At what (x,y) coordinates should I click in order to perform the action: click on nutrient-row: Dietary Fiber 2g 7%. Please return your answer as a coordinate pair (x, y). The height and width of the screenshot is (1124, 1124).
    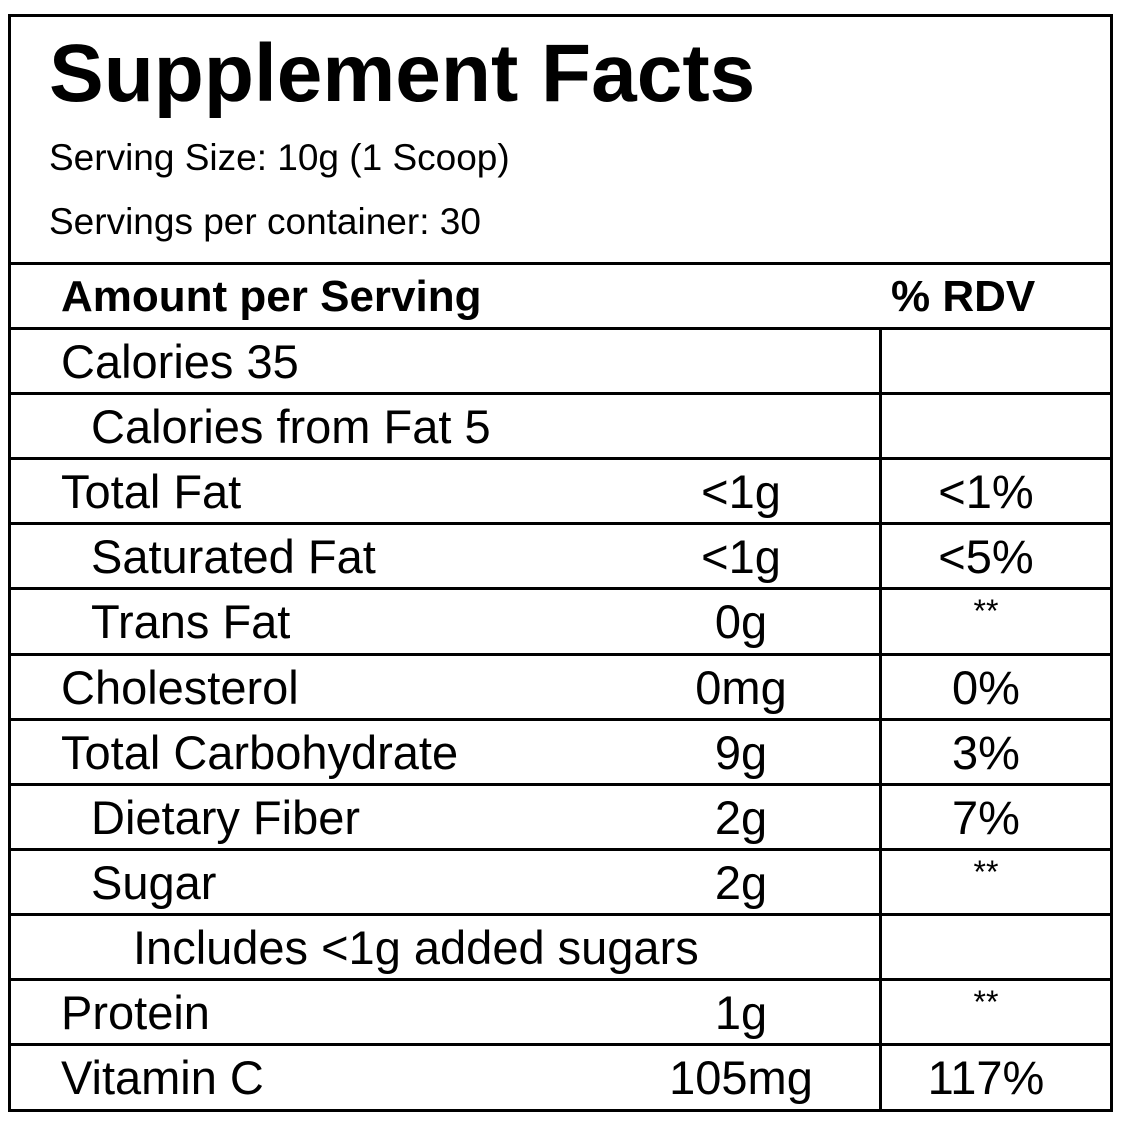
    Looking at the image, I should click on (560, 818).